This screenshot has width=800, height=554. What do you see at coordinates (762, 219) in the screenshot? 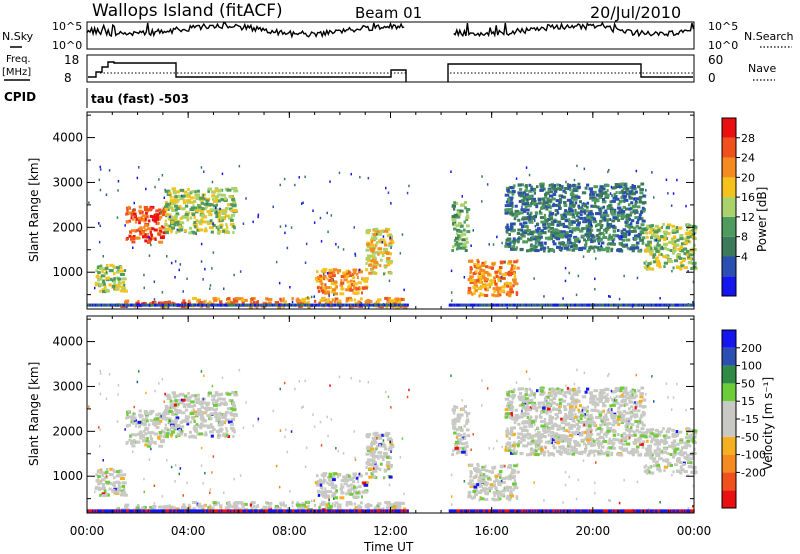
I see `power-colorbar-label: Power [dB]` at bounding box center [762, 219].